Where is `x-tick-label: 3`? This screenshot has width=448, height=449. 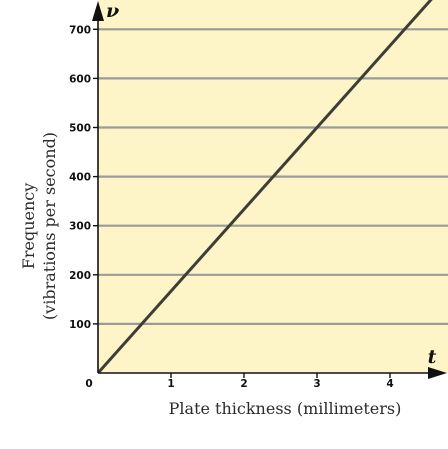 x-tick-label: 3 is located at coordinates (316, 384).